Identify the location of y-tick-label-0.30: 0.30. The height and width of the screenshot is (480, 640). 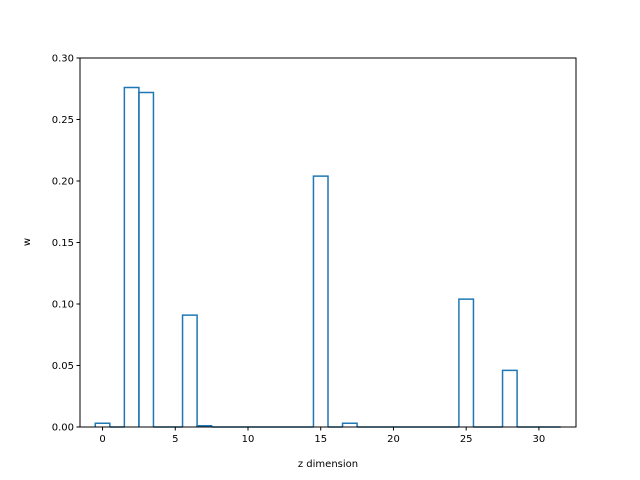
(63, 59).